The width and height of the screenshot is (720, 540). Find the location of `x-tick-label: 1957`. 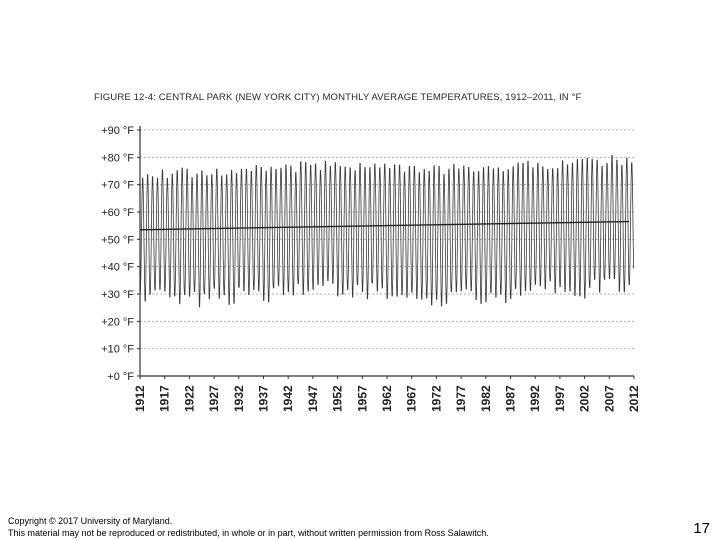

x-tick-label: 1957 is located at coordinates (362, 398).